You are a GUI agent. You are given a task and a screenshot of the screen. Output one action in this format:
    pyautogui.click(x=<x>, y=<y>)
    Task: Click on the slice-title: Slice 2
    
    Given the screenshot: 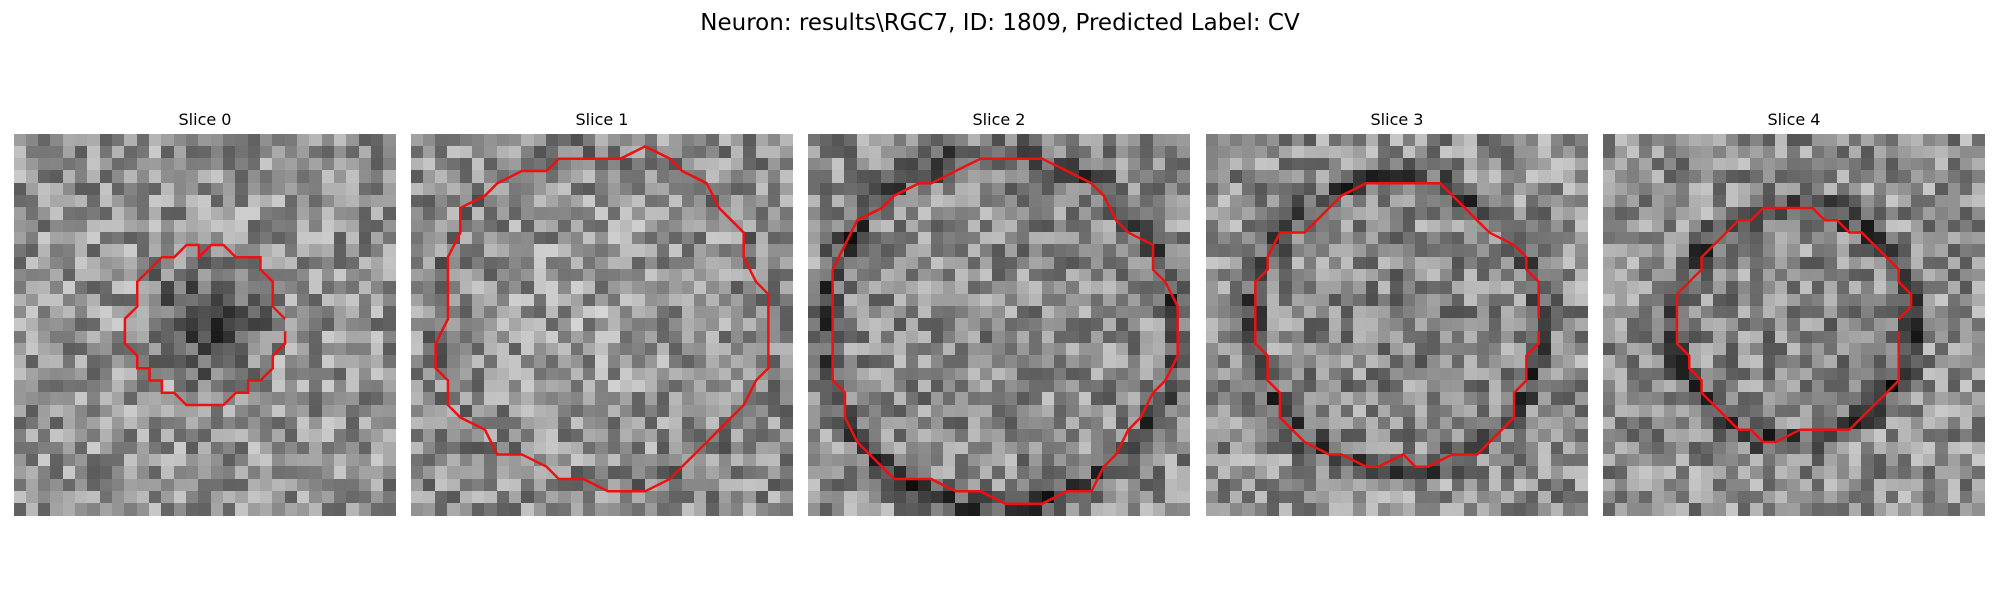 What is the action you would take?
    pyautogui.click(x=999, y=119)
    